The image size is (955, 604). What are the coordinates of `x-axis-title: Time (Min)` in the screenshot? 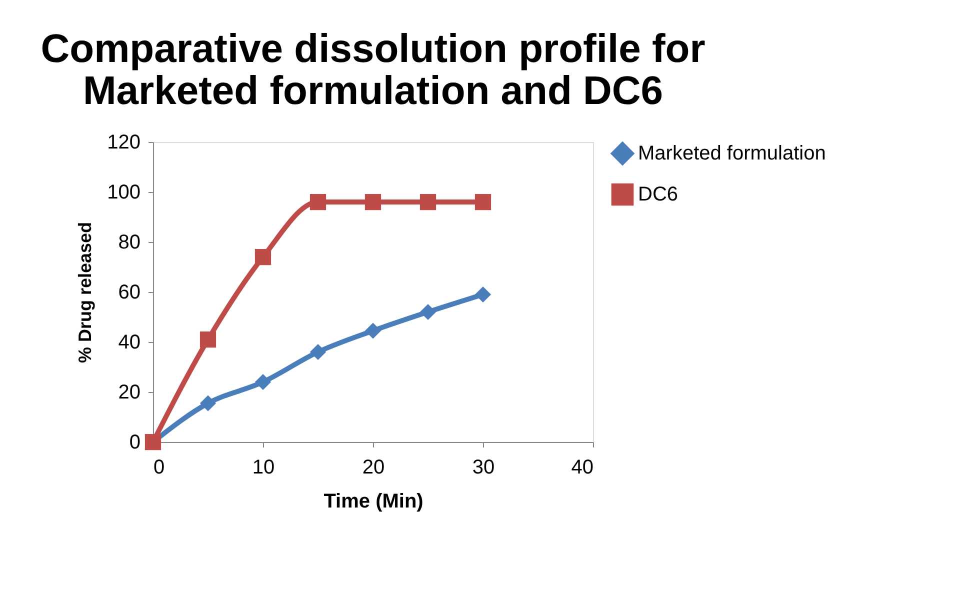 It's located at (374, 501).